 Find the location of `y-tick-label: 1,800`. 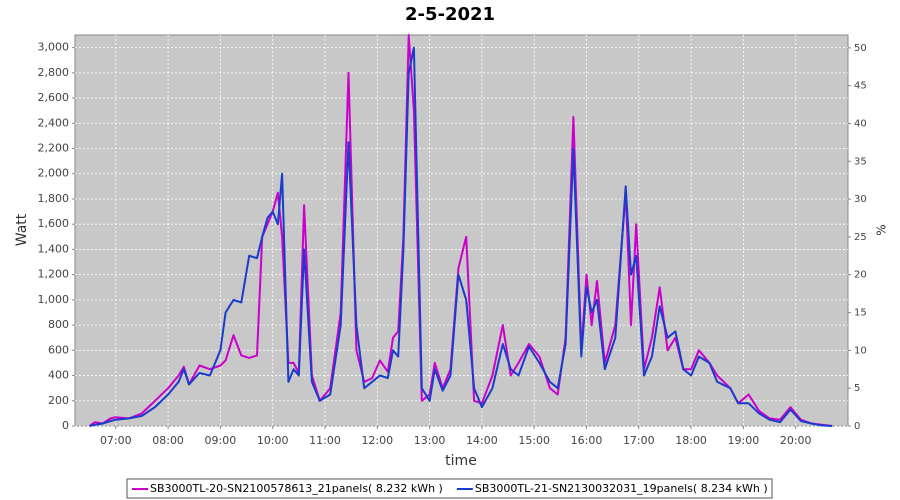

y-tick-label: 1,800 is located at coordinates (54, 198).